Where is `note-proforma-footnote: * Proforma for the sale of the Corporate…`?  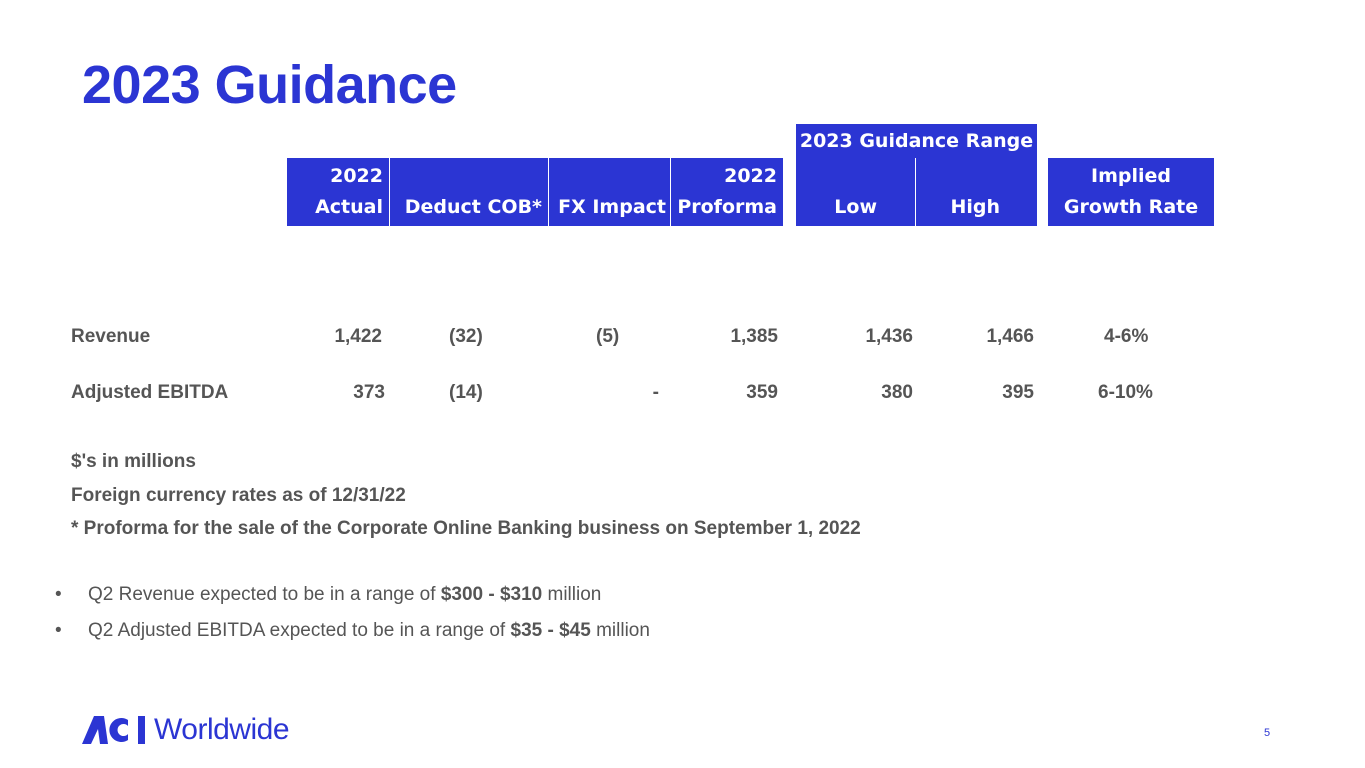
note-proforma-footnote: * Proforma for the sale of the Corporate… is located at coordinates (466, 528).